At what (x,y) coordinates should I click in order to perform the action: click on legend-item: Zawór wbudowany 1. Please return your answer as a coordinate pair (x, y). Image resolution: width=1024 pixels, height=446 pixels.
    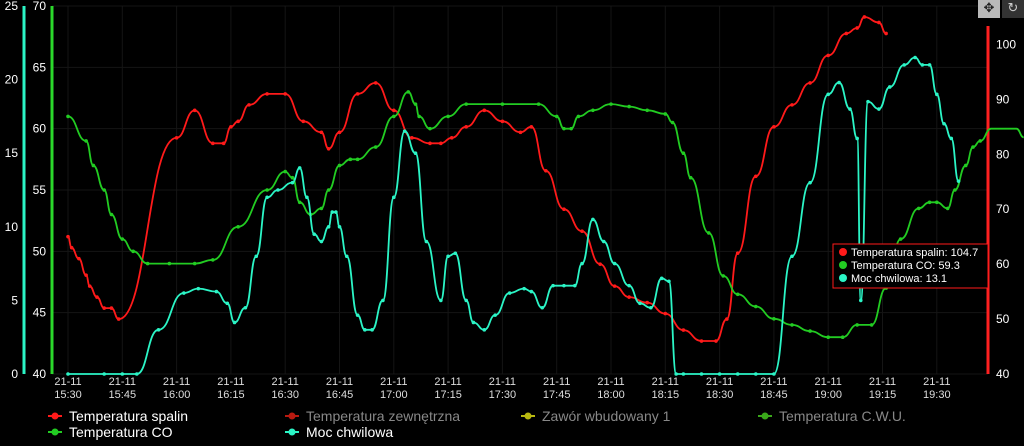
    Looking at the image, I should click on (606, 416).